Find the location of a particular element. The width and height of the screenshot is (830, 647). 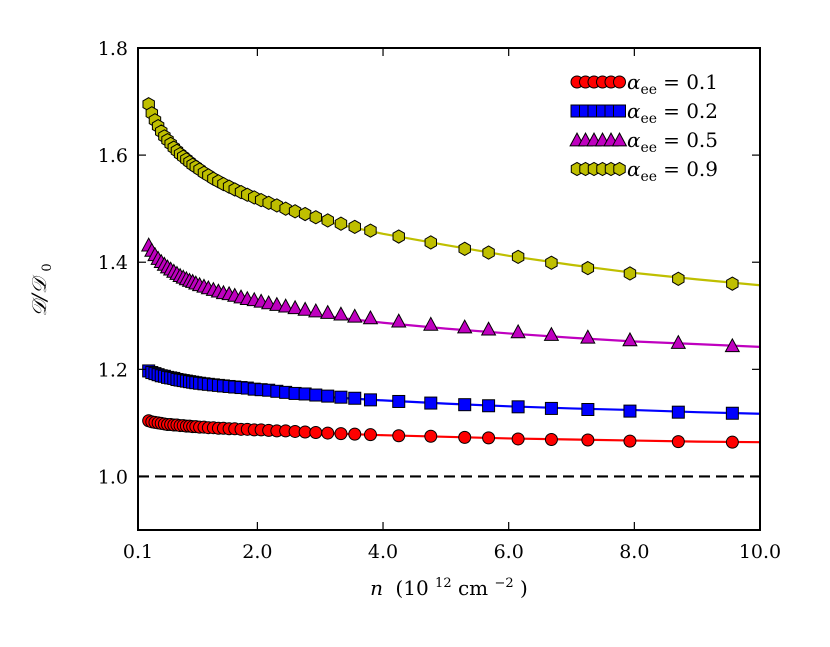

legend-item-2: αee = 0.2 is located at coordinates (644, 113).